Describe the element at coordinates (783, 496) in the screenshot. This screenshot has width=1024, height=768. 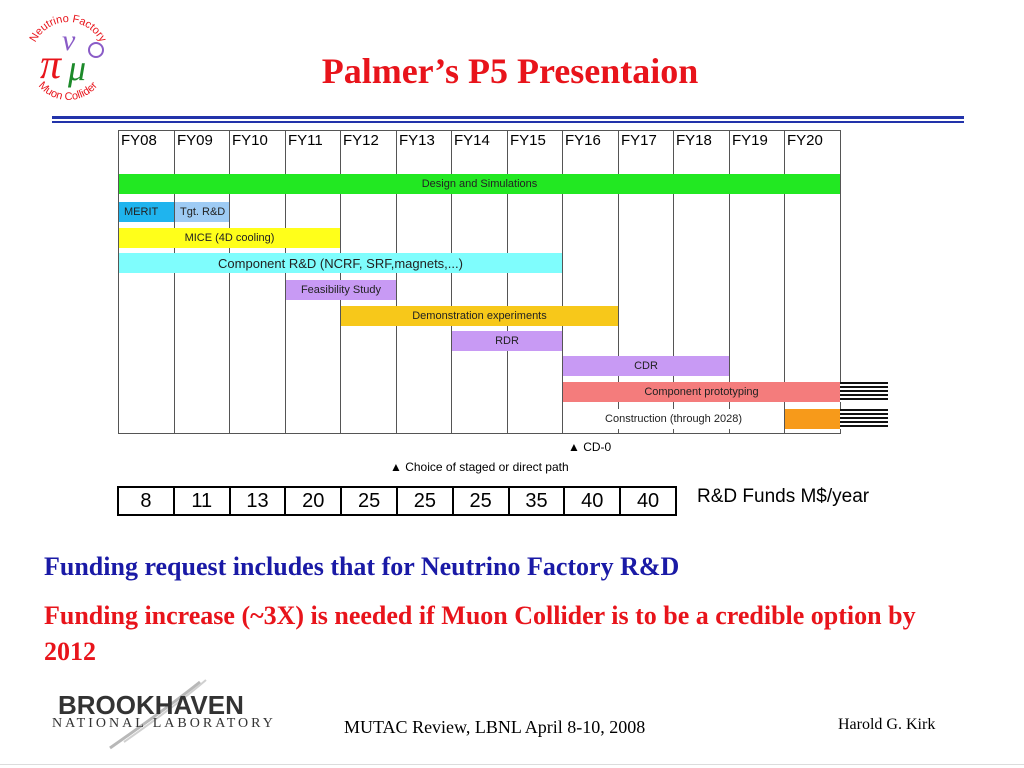
I see `funds-label: R&D Funds M$/year` at that location.